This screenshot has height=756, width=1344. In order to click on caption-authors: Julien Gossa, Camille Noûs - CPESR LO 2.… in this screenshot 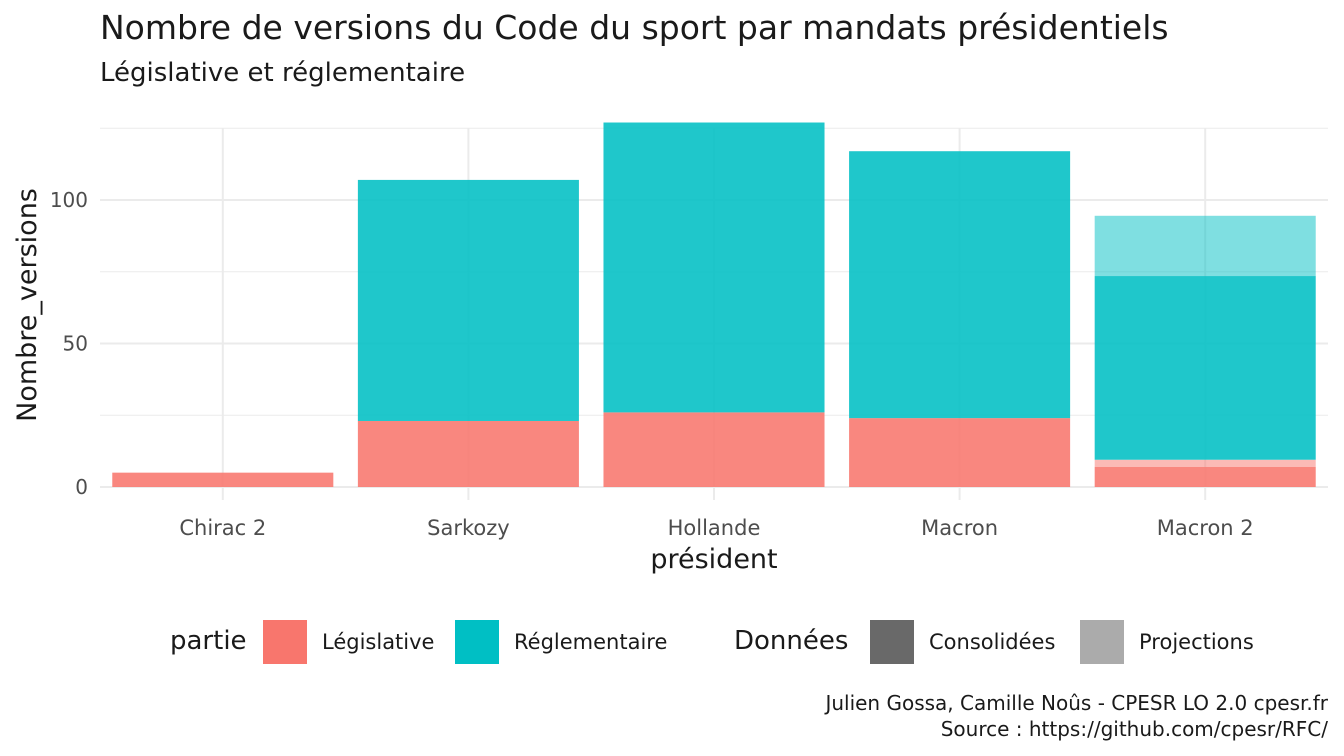, I will do `click(1076, 703)`.